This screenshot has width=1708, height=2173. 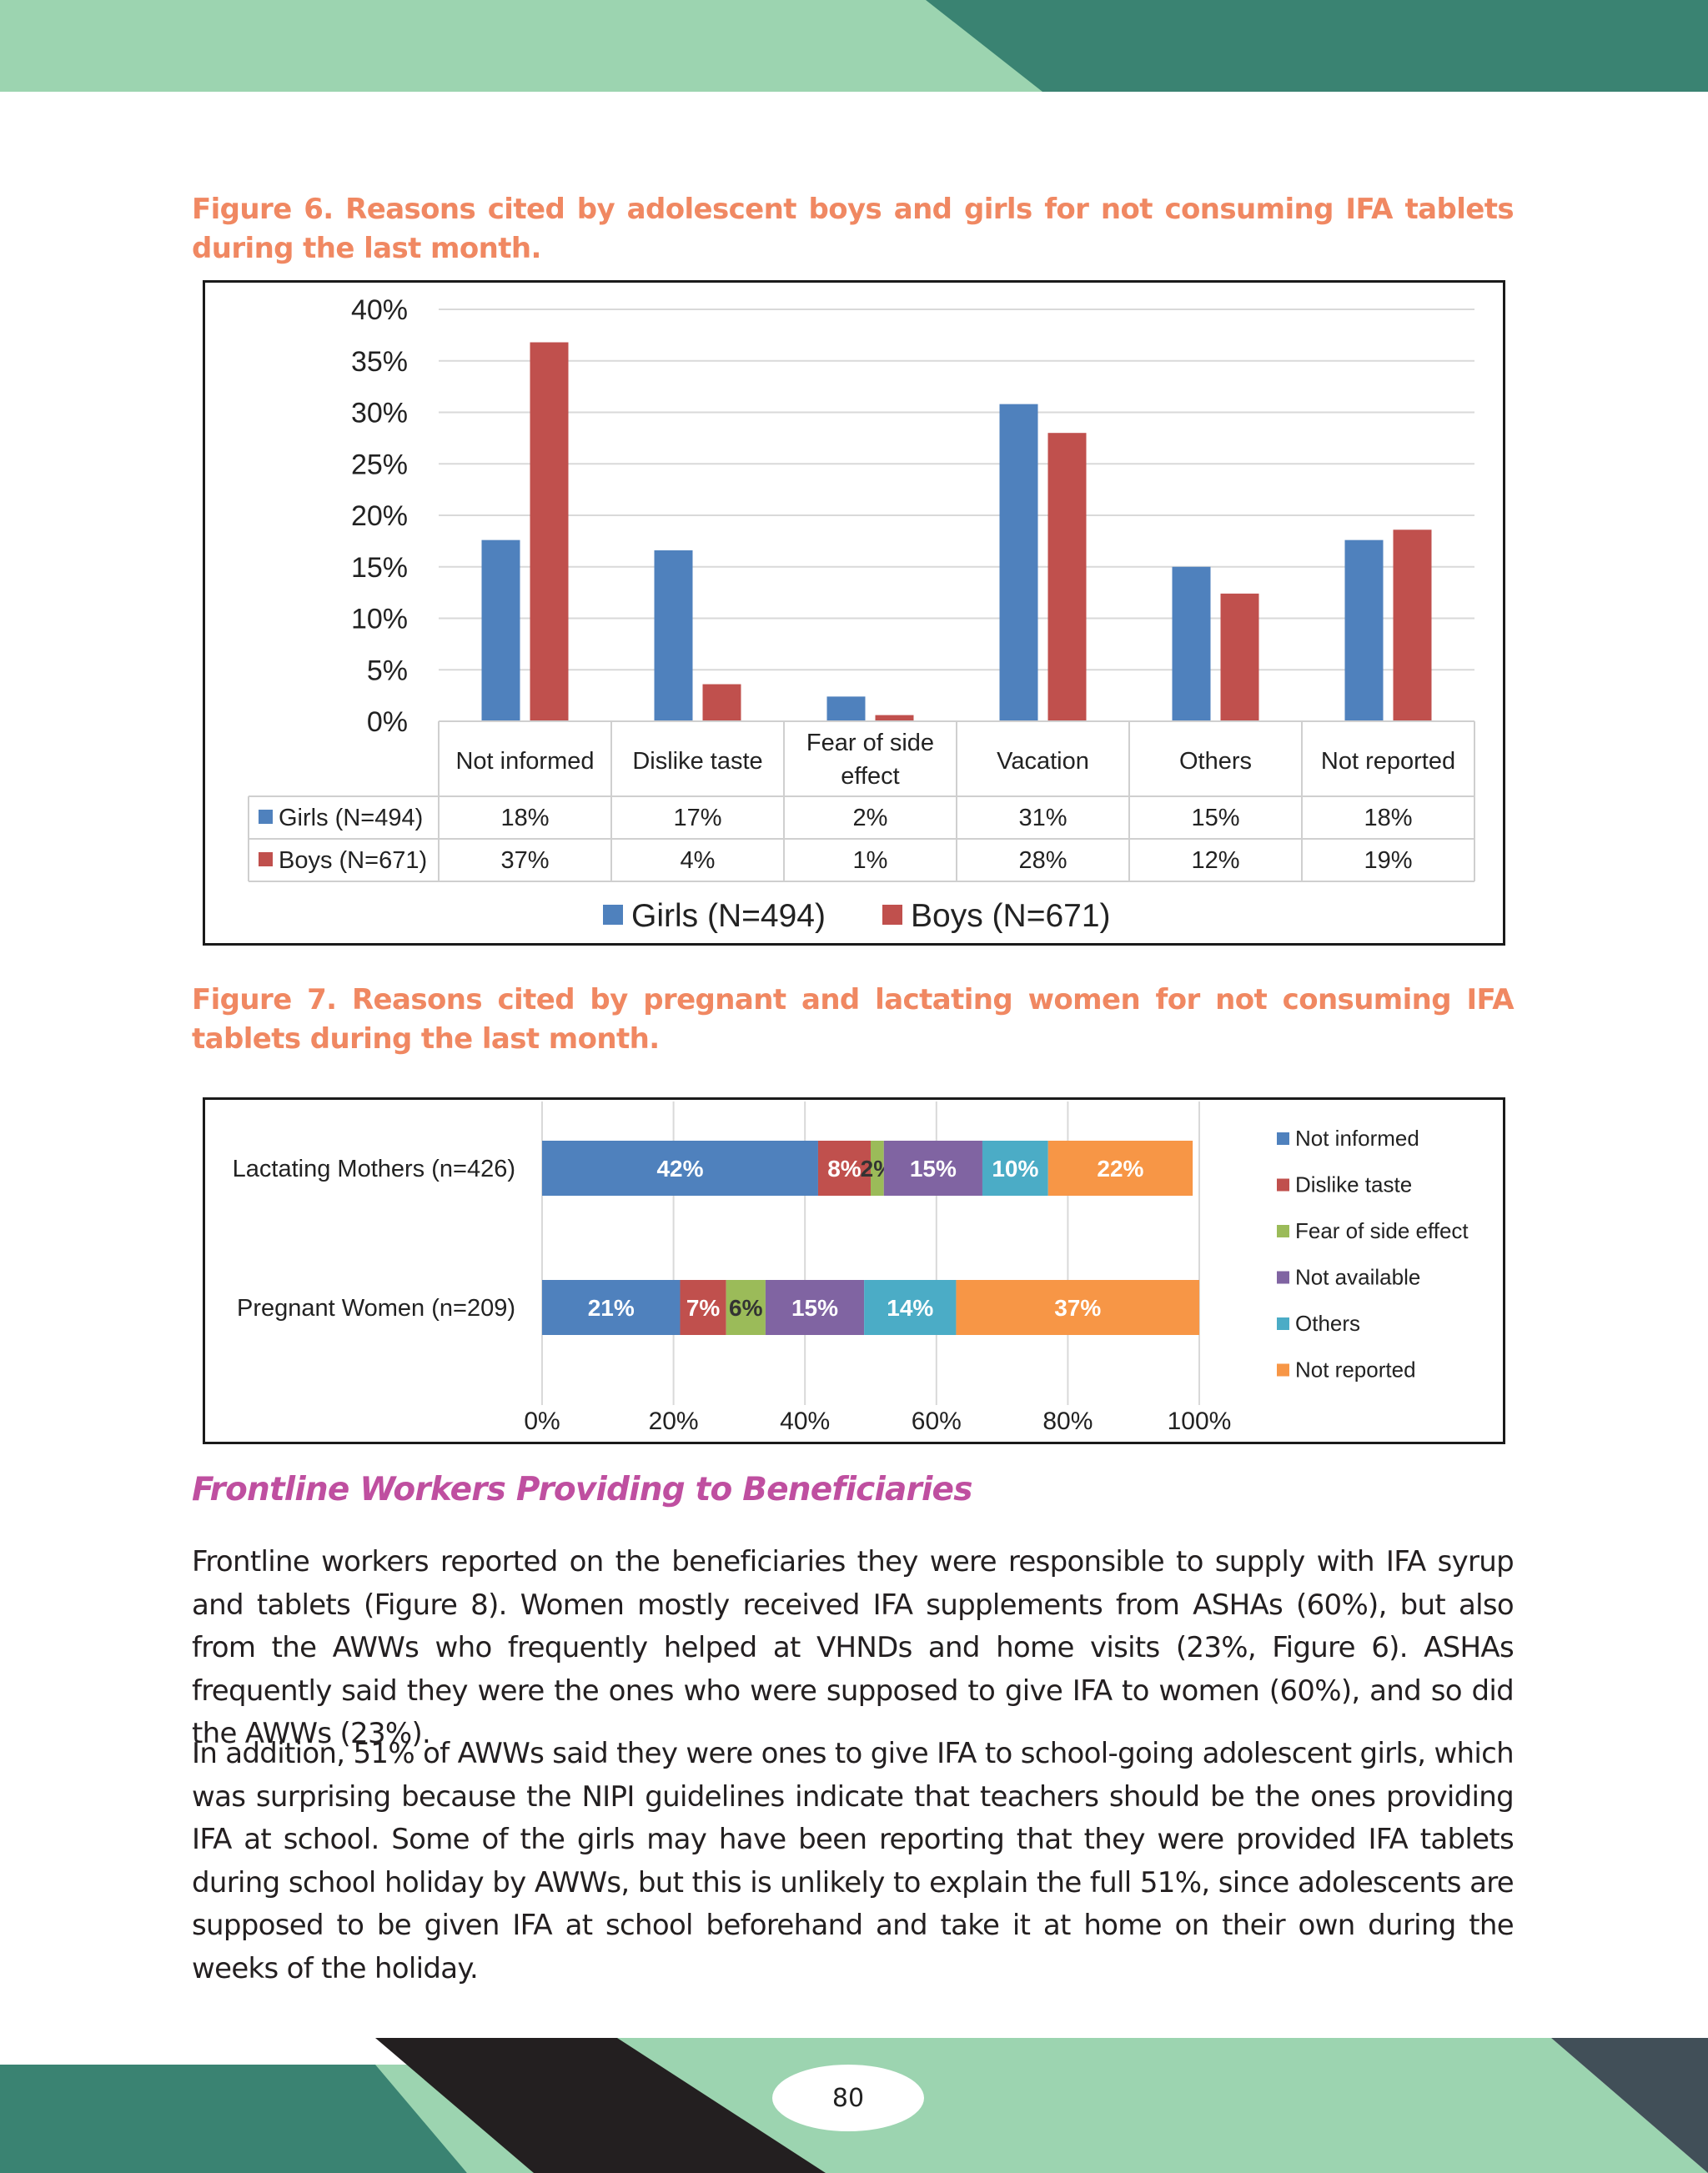 I want to click on y-tick-label: 30%, so click(x=379, y=414).